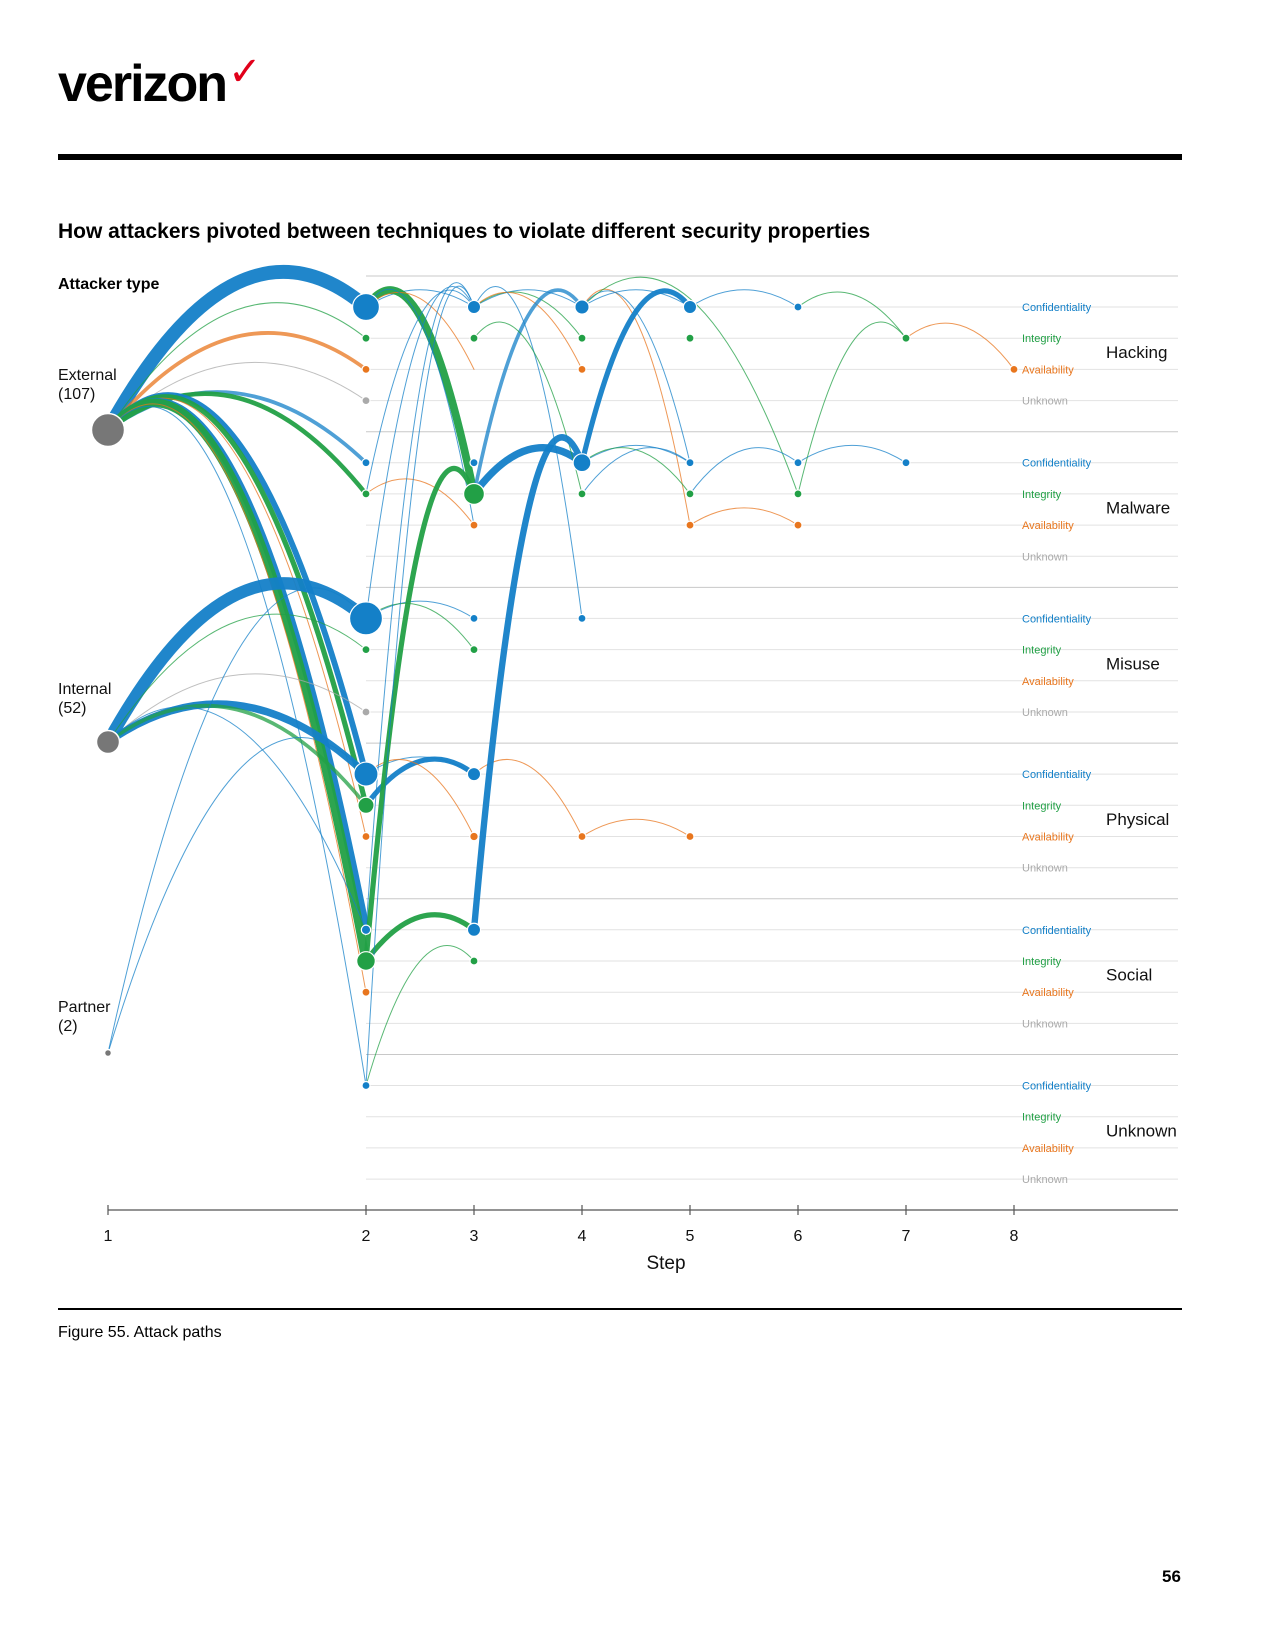 Image resolution: width=1275 pixels, height=1650 pixels. What do you see at coordinates (366, 1085) in the screenshot?
I see `node-step2-unknown-confidentiality` at bounding box center [366, 1085].